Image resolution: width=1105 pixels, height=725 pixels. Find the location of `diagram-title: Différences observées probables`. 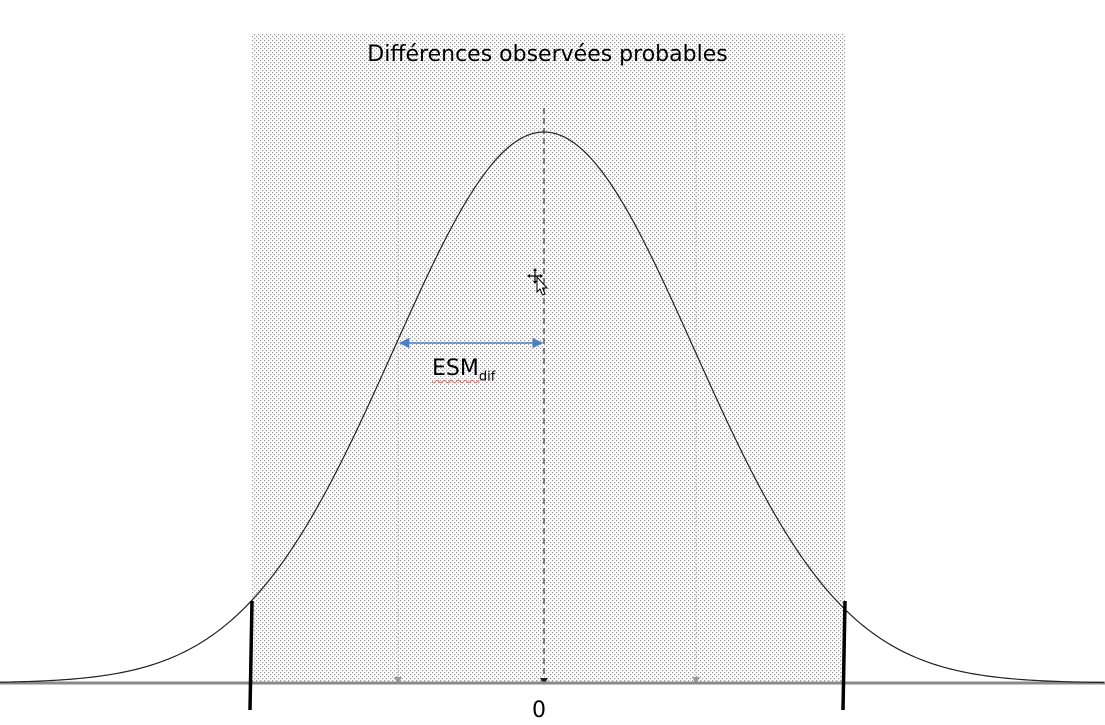

diagram-title: Différences observées probables is located at coordinates (547, 54).